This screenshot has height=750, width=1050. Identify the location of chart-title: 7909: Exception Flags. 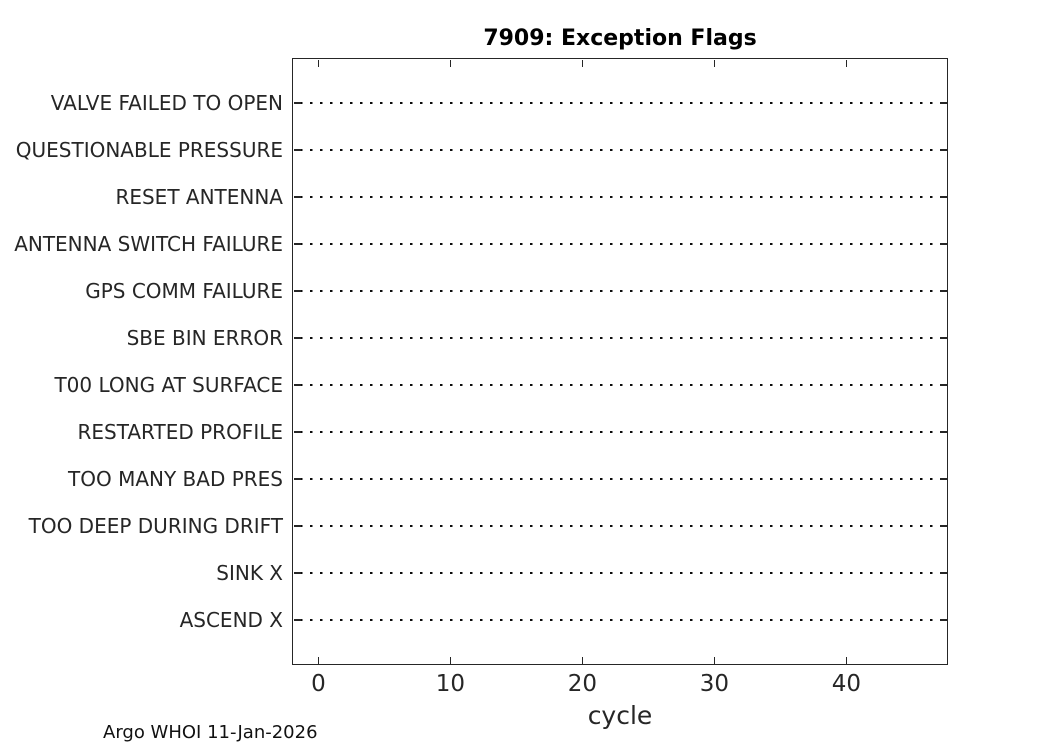
(620, 38).